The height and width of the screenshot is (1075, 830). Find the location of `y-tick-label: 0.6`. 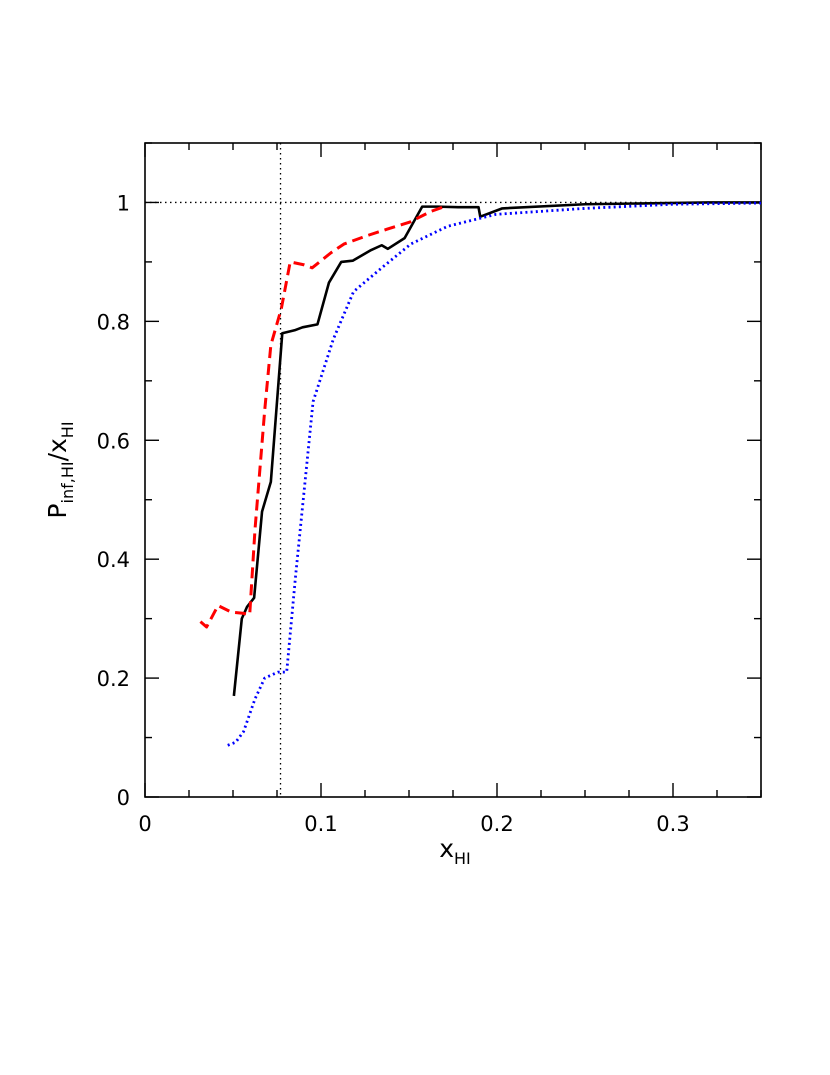

y-tick-label: 0.6 is located at coordinates (113, 441).